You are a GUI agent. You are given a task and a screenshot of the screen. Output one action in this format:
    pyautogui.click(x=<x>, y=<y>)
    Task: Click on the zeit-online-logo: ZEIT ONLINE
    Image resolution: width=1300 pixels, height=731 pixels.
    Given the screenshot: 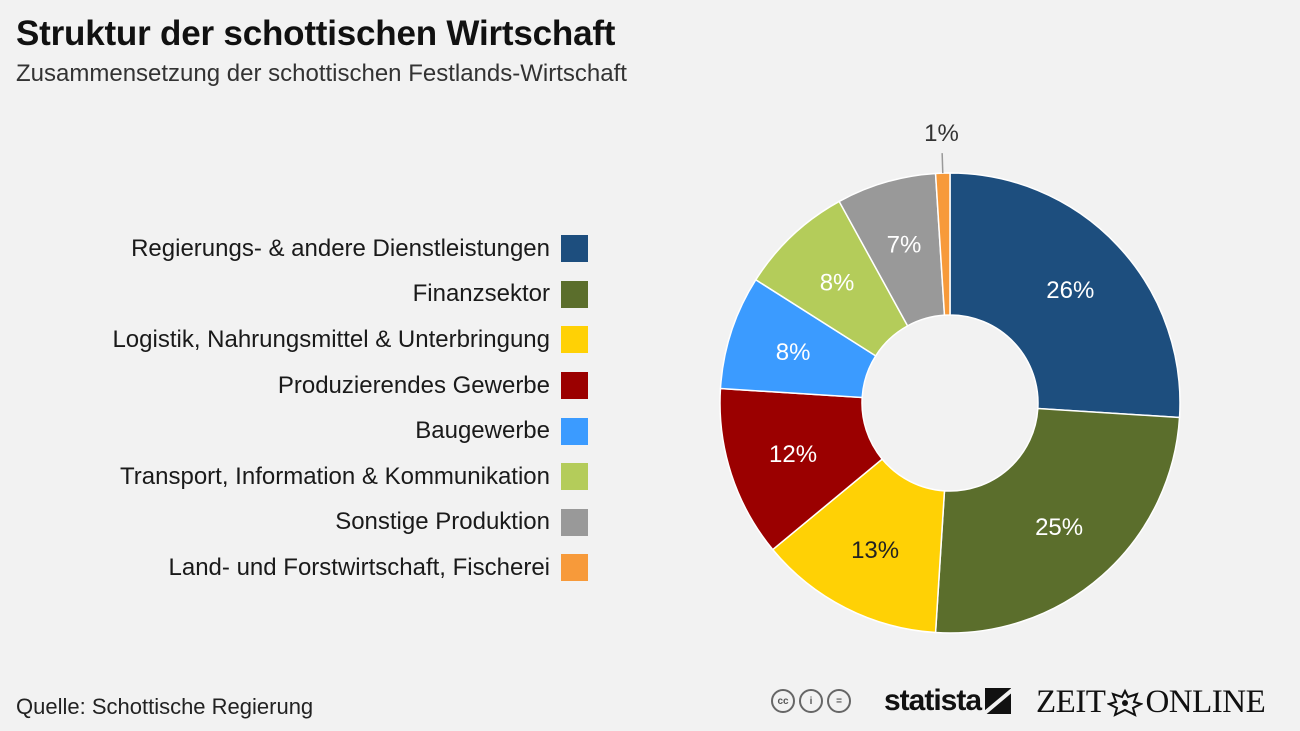 What is the action you would take?
    pyautogui.click(x=1151, y=702)
    